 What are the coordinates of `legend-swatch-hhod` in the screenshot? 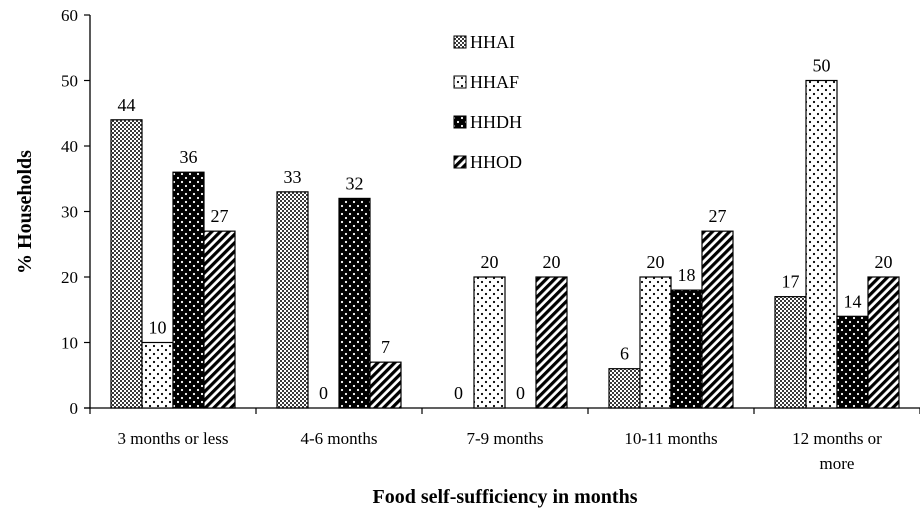 It's located at (460, 162).